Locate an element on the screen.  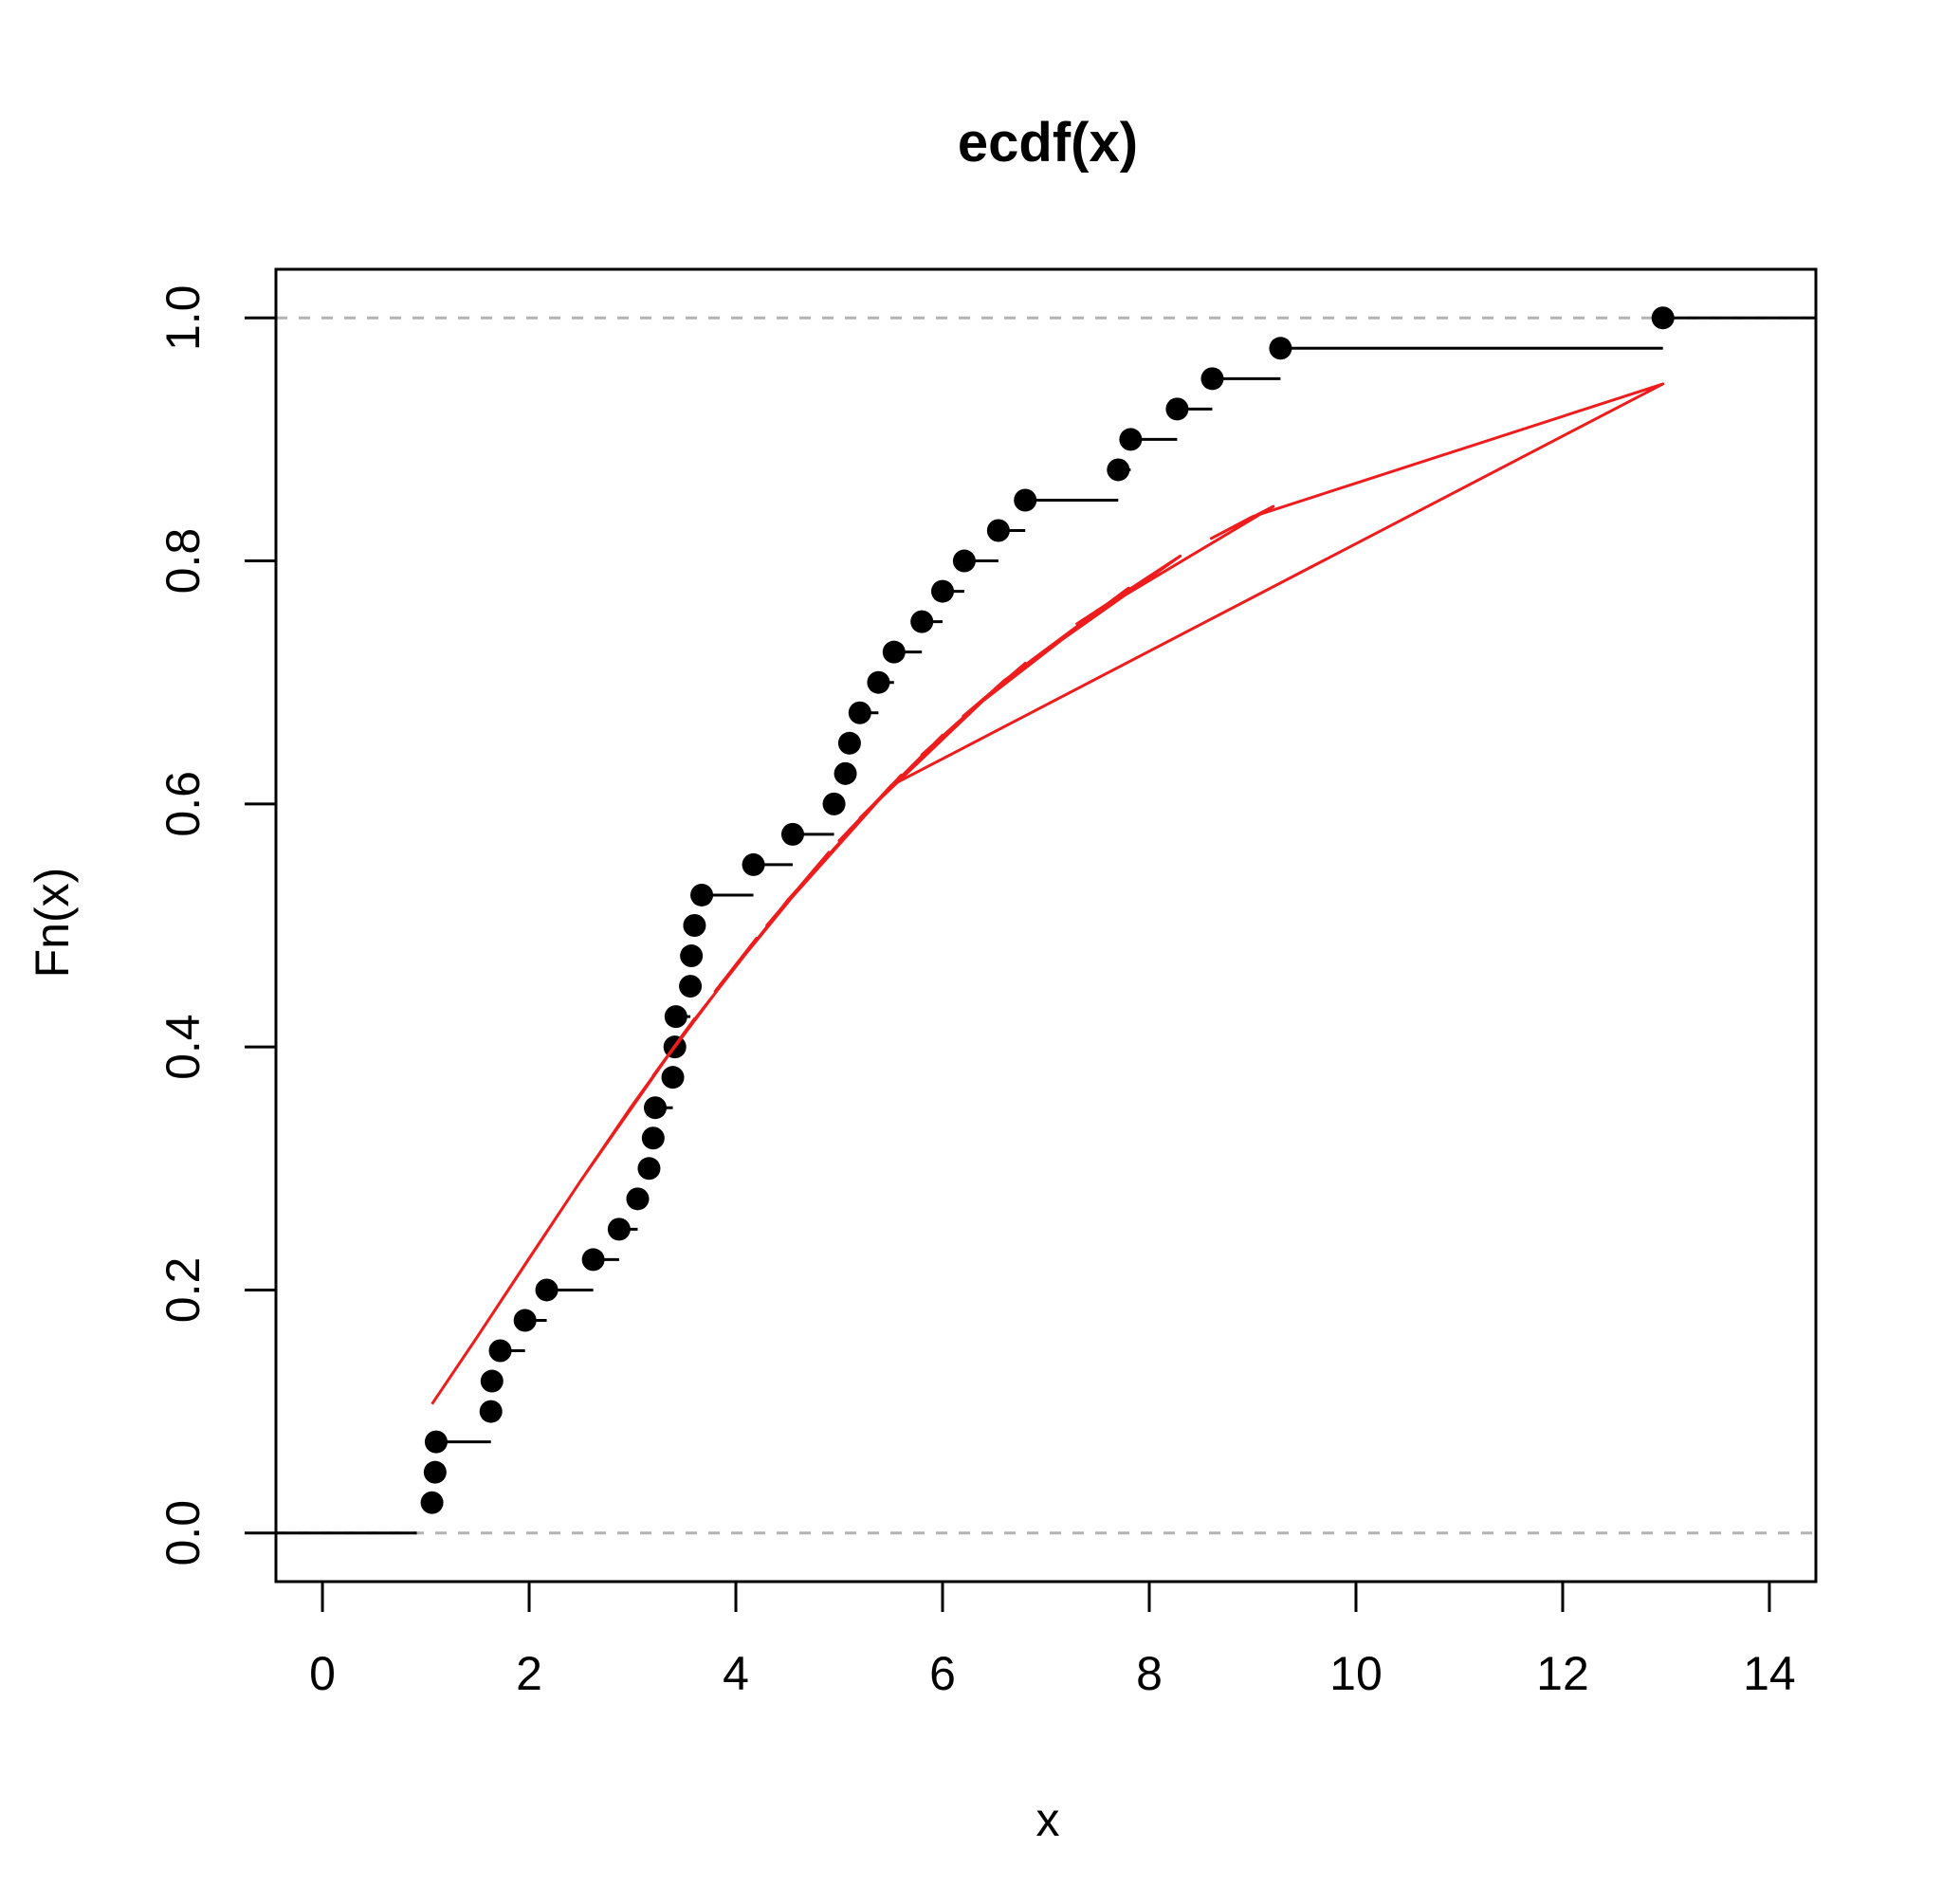
x-tick-label: 0 is located at coordinates (322, 1673).